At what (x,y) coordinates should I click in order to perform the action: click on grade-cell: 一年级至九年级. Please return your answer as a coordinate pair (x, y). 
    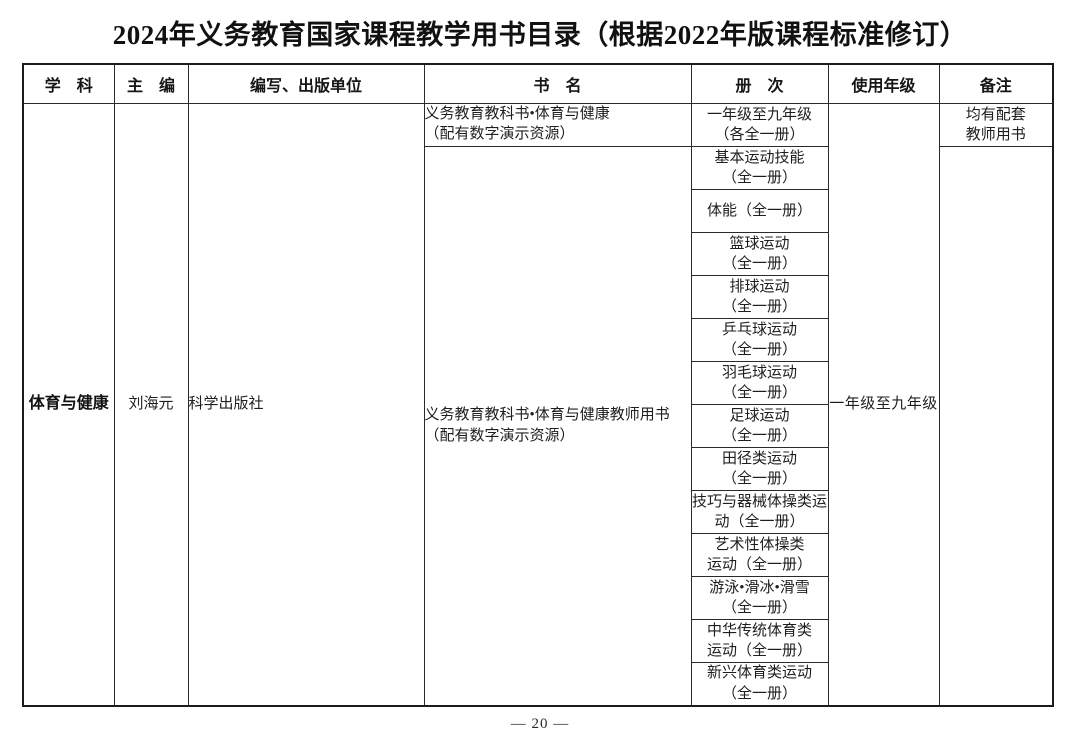
    Looking at the image, I should click on (883, 404).